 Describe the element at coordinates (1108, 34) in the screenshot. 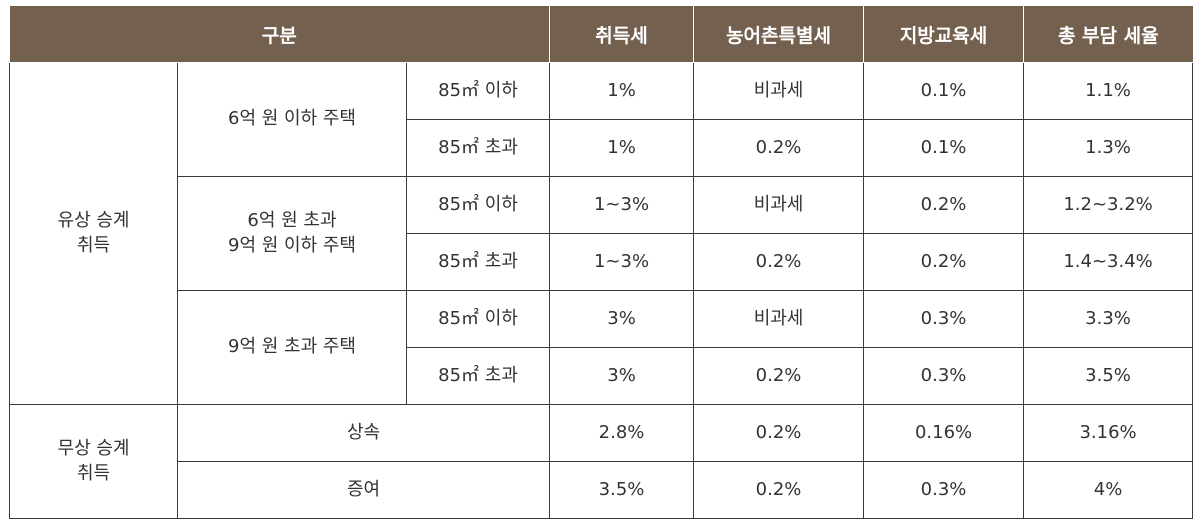

I see `header-total-rate: 총 부담 세율` at that location.